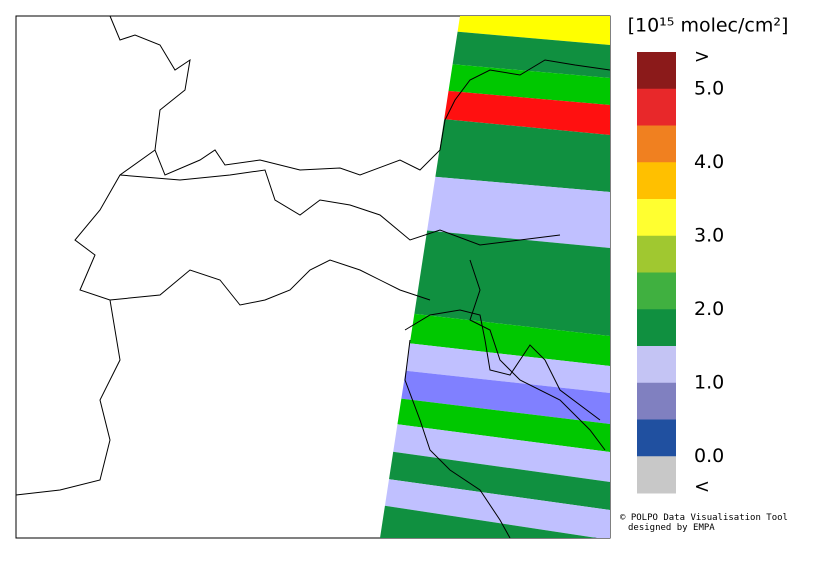 The image size is (813, 566). I want to click on credit: designed by EMPA, so click(671, 528).